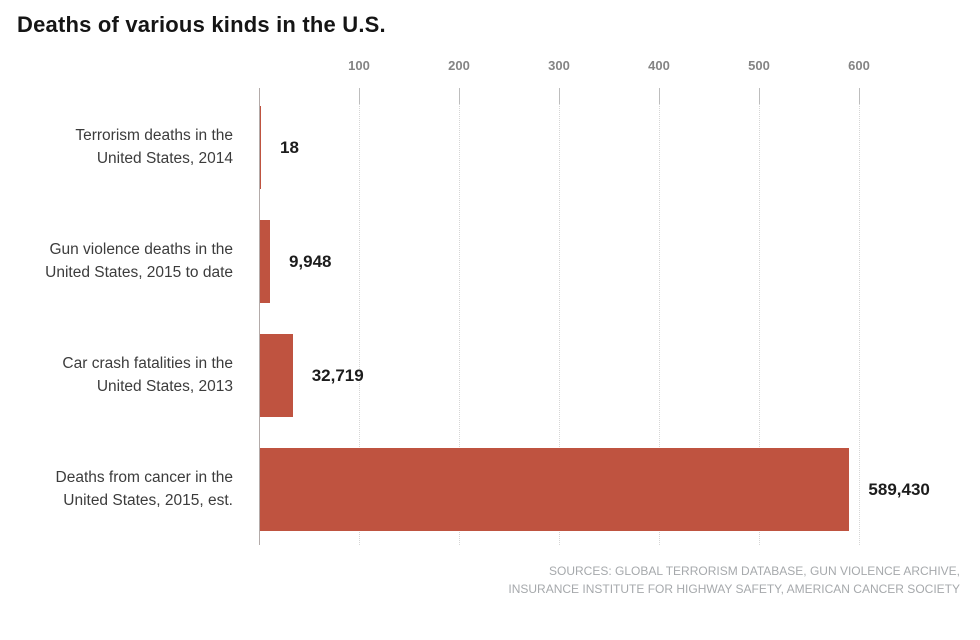 This screenshot has width=980, height=640. I want to click on x-tick-label-600: 600, so click(859, 65).